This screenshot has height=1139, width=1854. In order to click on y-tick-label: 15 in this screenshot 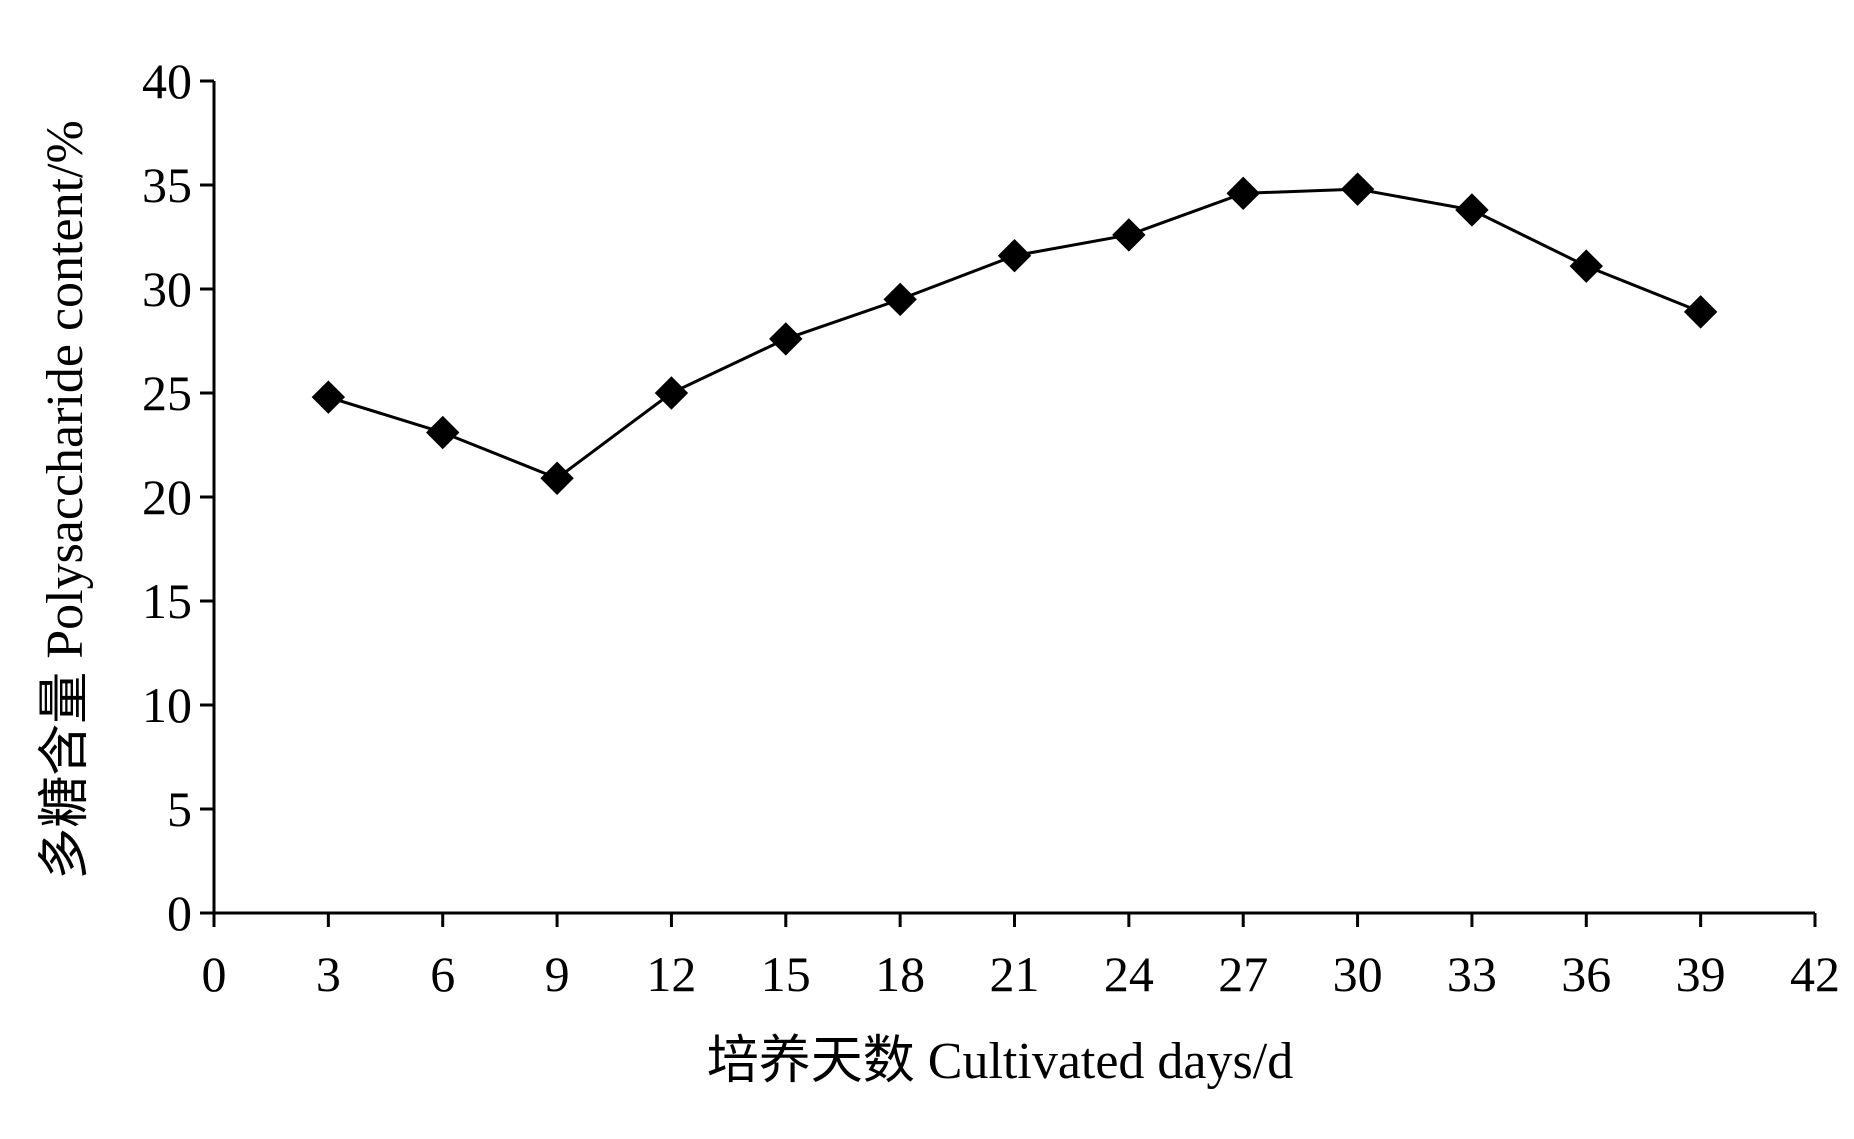, I will do `click(167, 601)`.